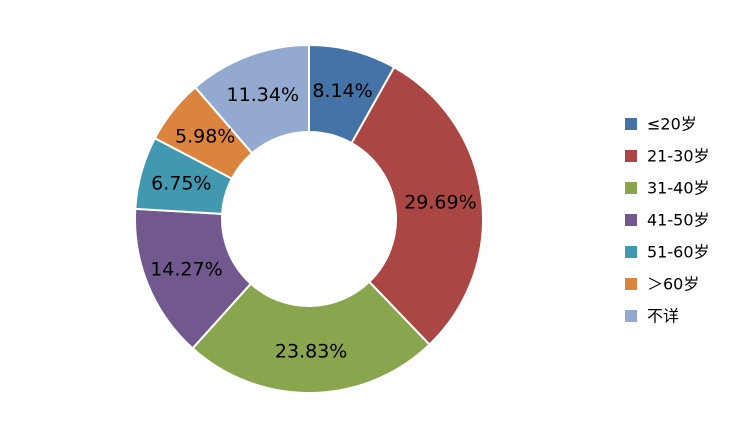 The width and height of the screenshot is (735, 440). Describe the element at coordinates (678, 220) in the screenshot. I see `legend-label-3: 41-50岁` at that location.